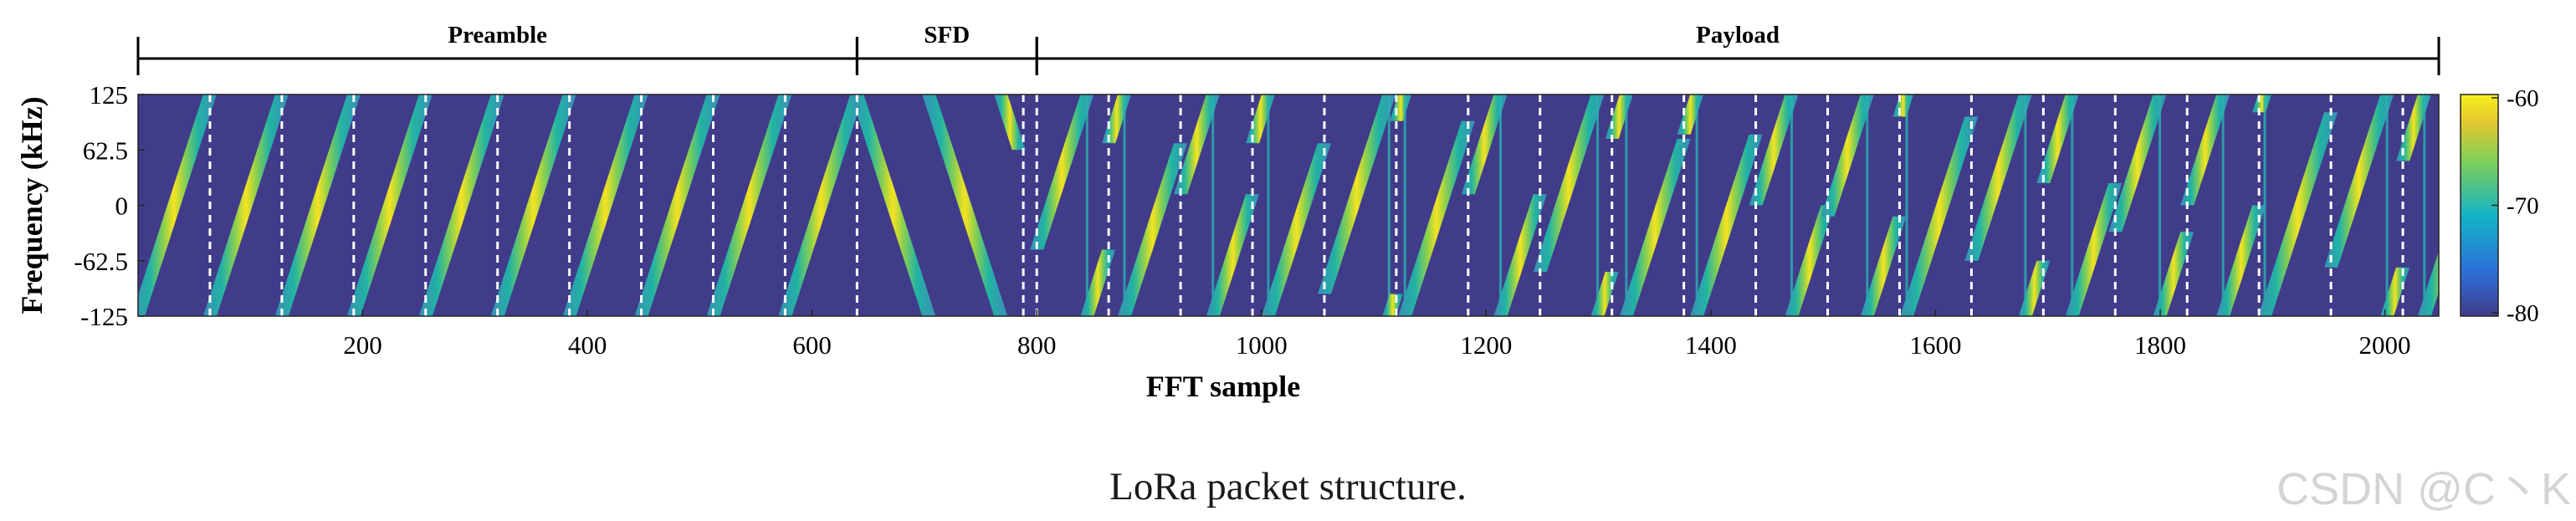 The image size is (2576, 521). Describe the element at coordinates (101, 261) in the screenshot. I see `y-tick-label: -62.5` at that location.